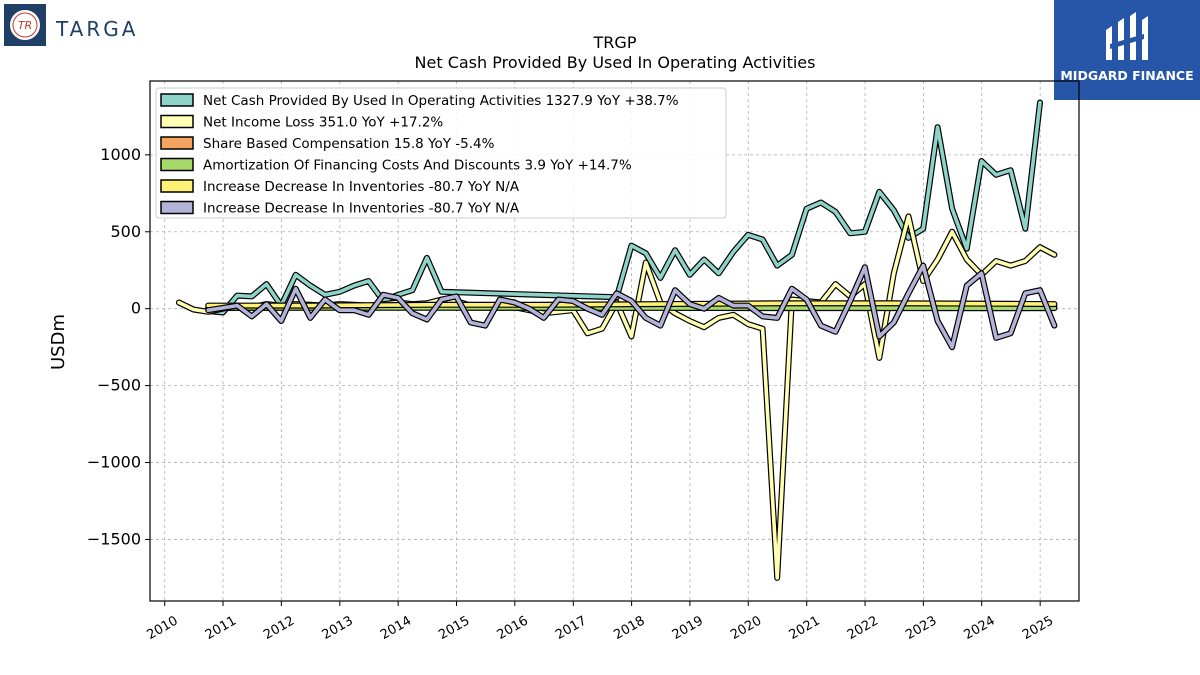 The image size is (1200, 675). Describe the element at coordinates (1127, 36) in the screenshot. I see `midgard-emblem-icon` at that location.